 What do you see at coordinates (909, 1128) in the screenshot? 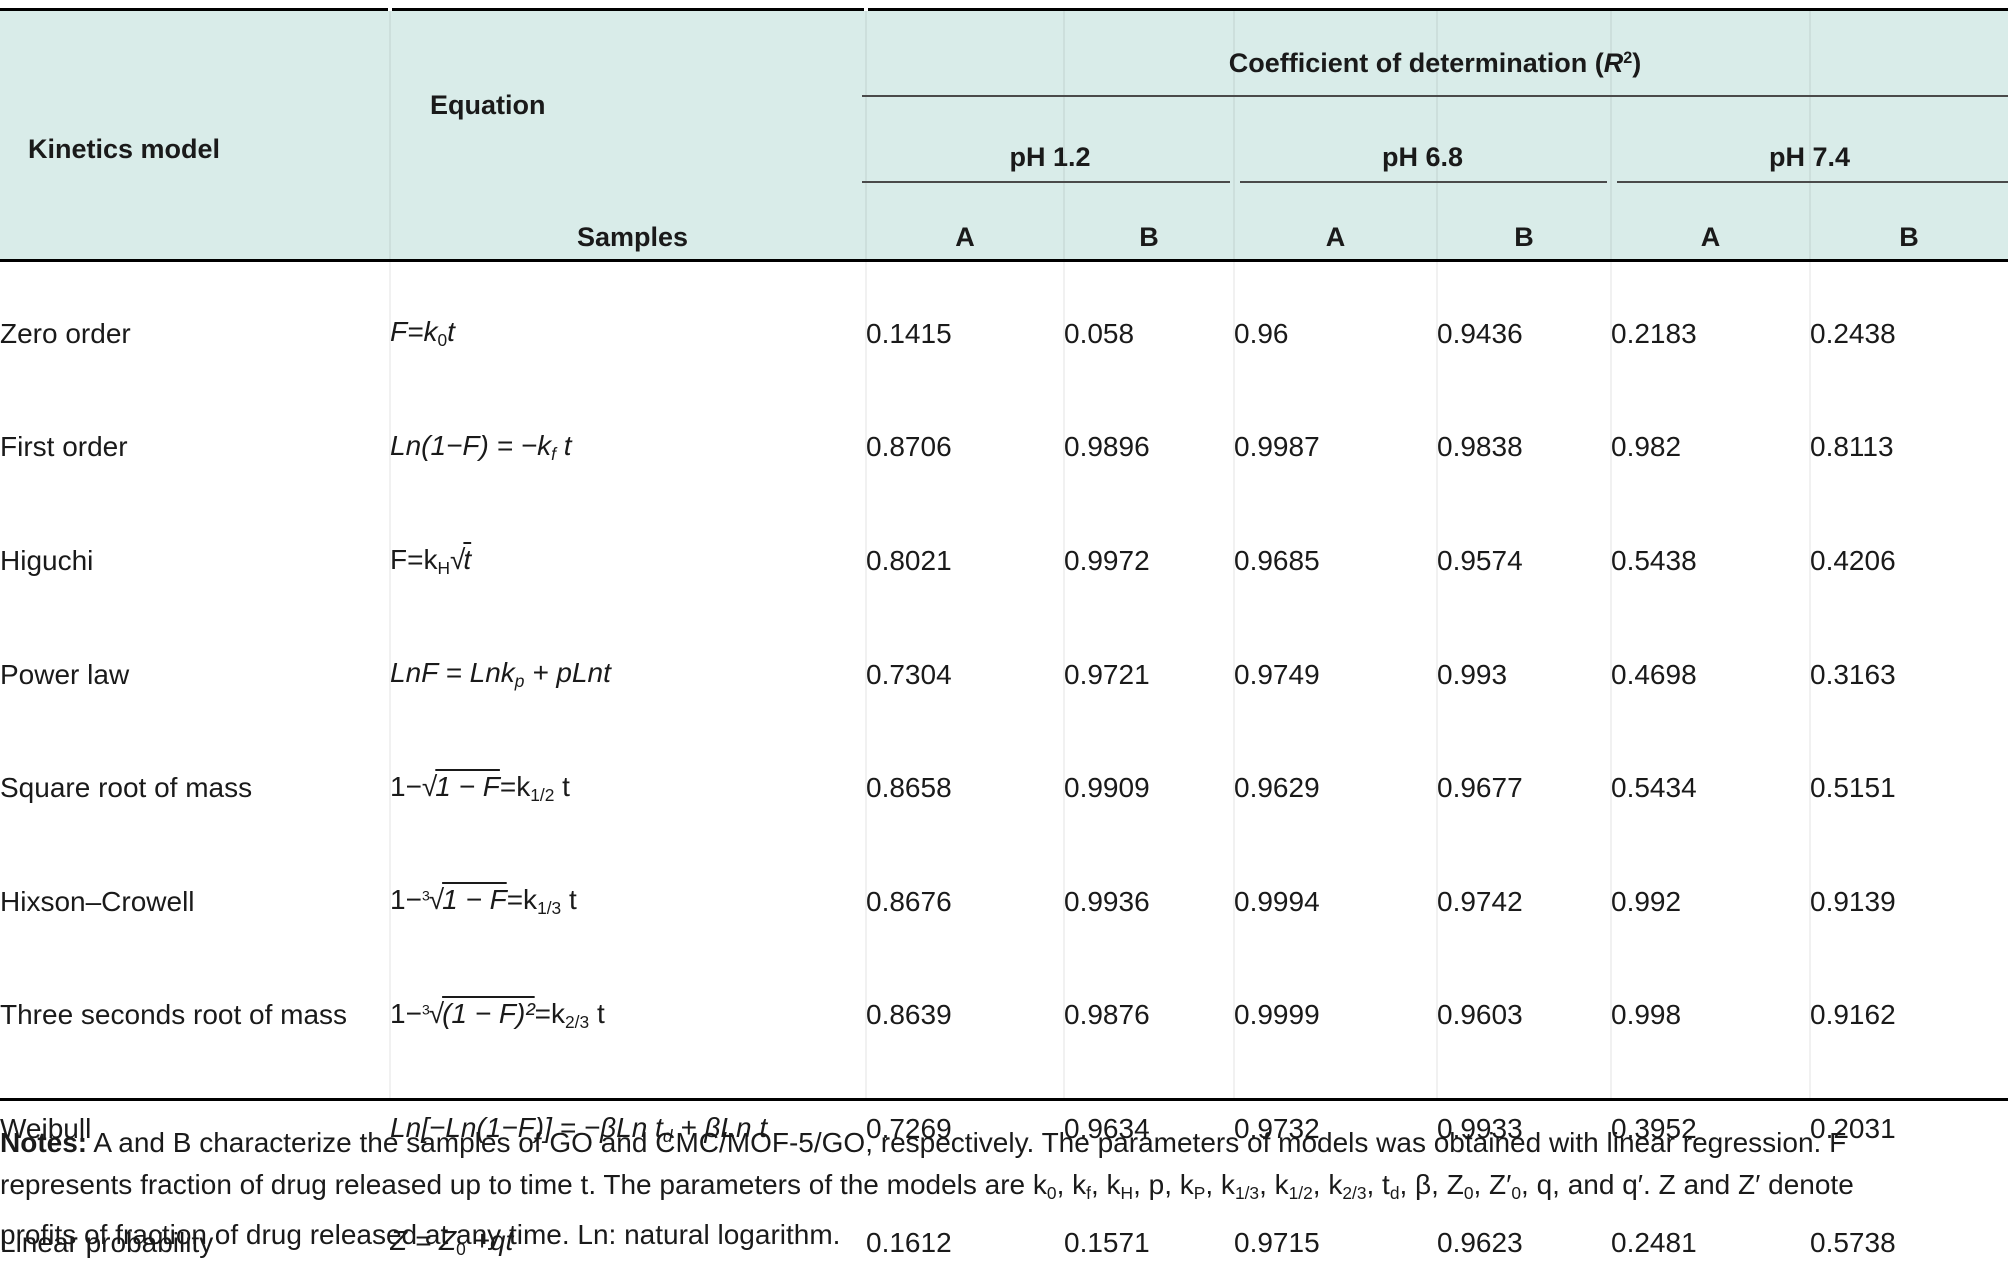
I see `r2-value: 0.7269` at bounding box center [909, 1128].